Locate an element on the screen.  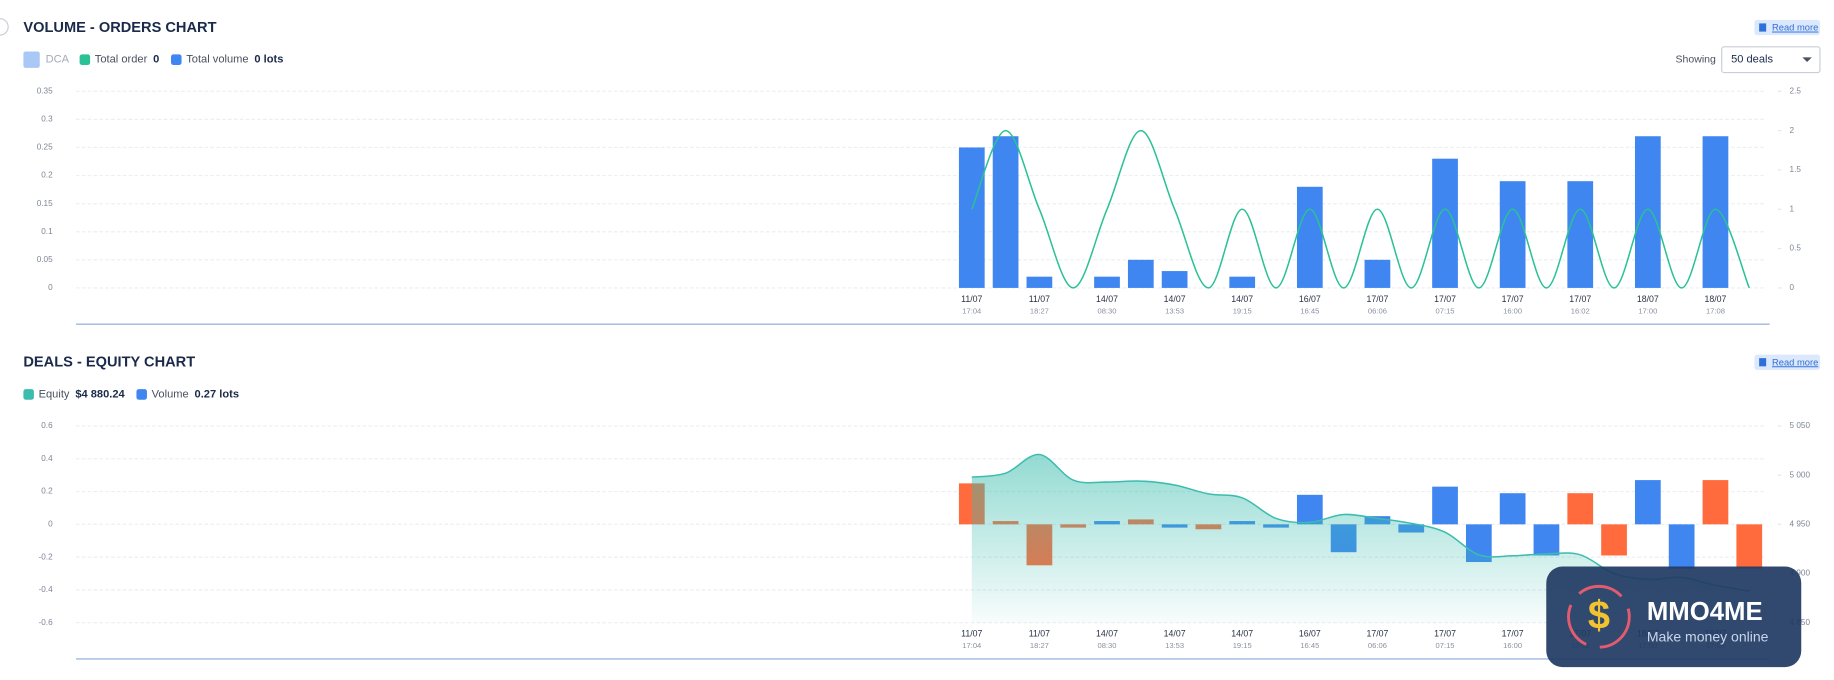
deals-dropdown: 50 deals is located at coordinates (1771, 60).